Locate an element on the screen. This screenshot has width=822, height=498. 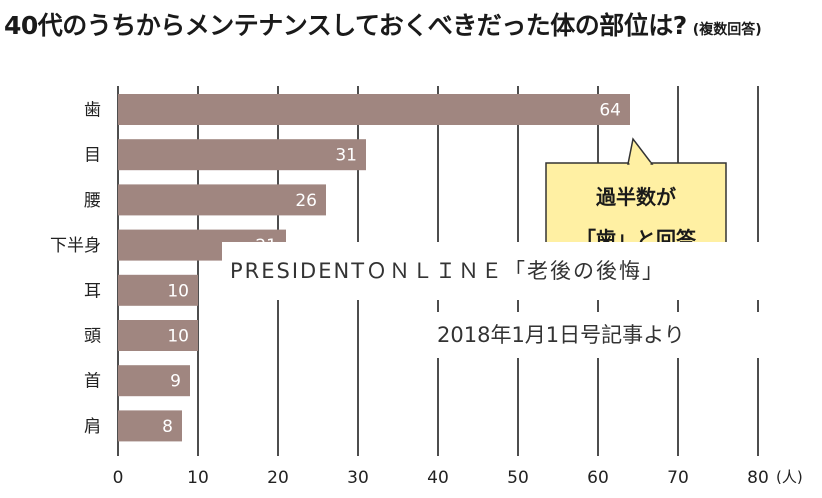
value-label: 26 is located at coordinates (306, 201).